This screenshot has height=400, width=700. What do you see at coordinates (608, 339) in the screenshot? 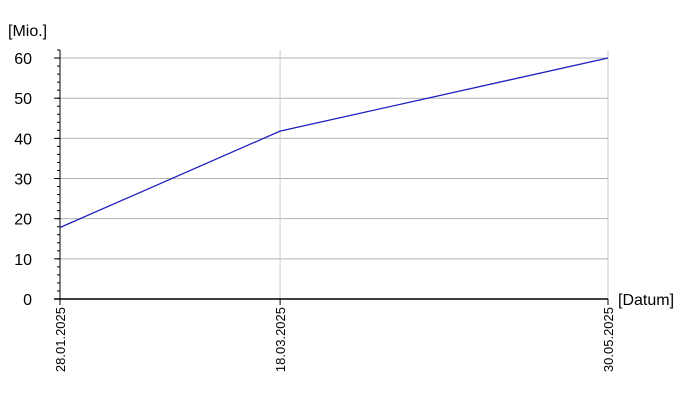
I see `x-tick-label: 30.05.2025` at bounding box center [608, 339].